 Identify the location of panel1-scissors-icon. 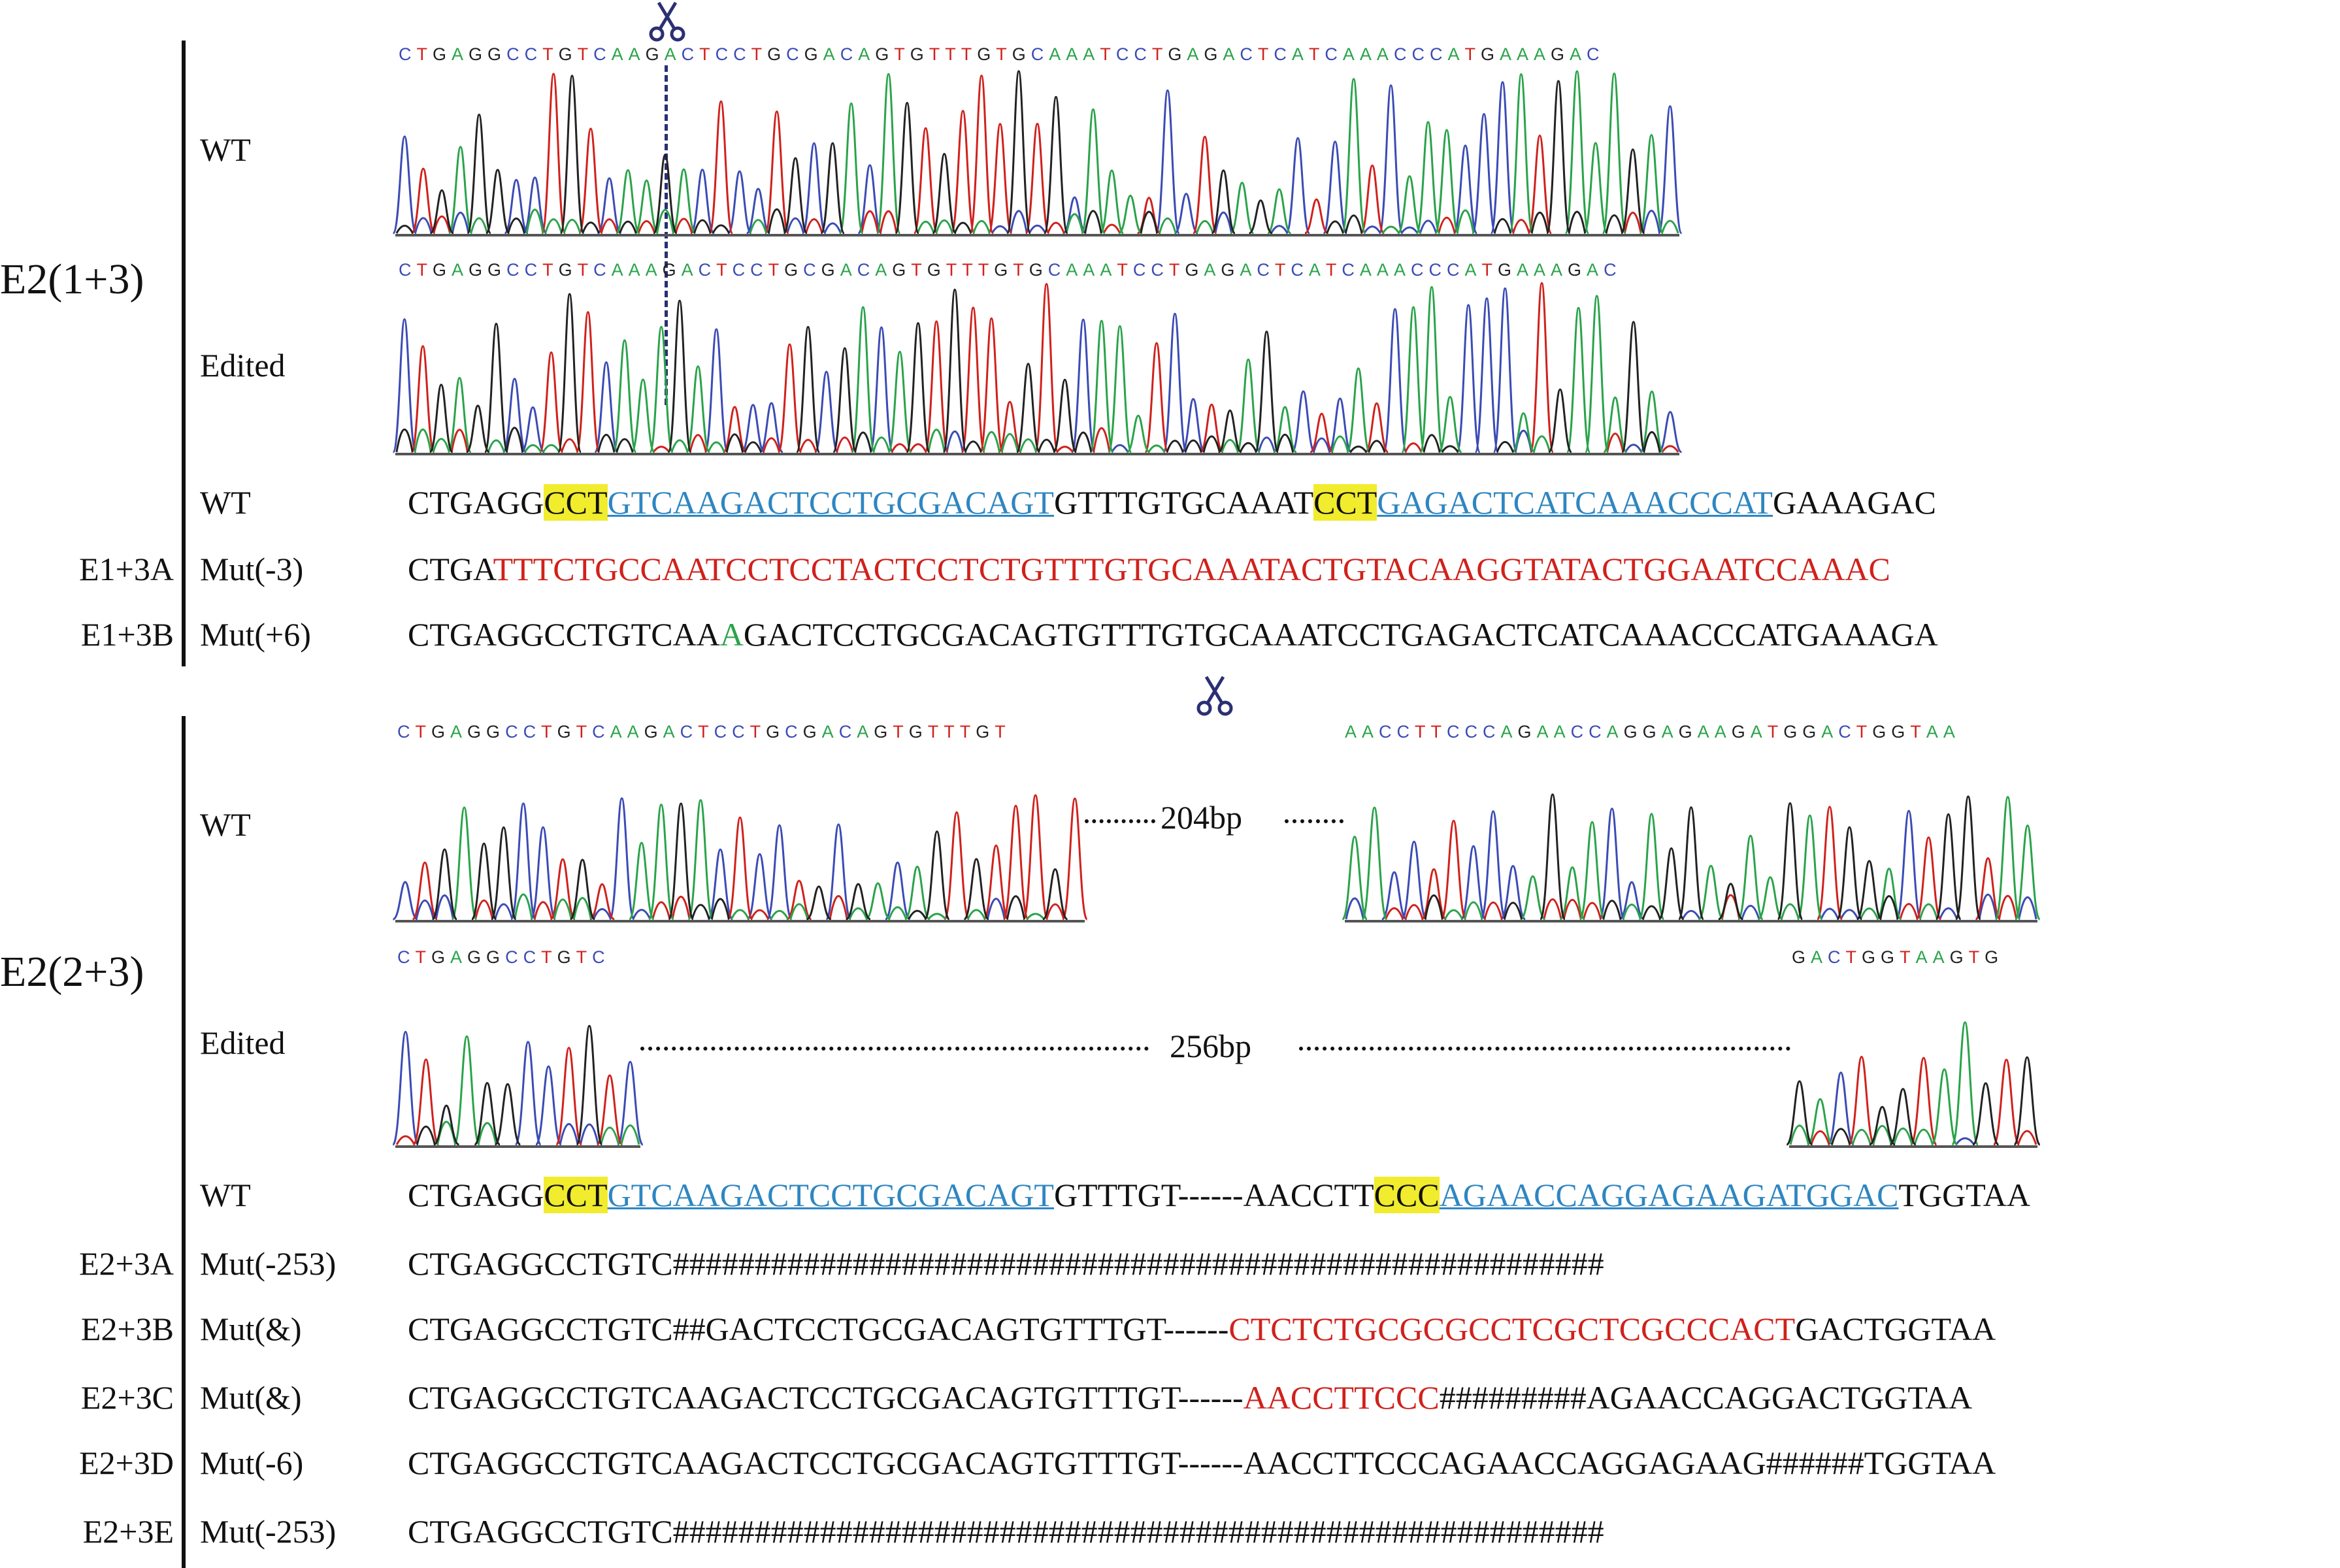
(667, 23).